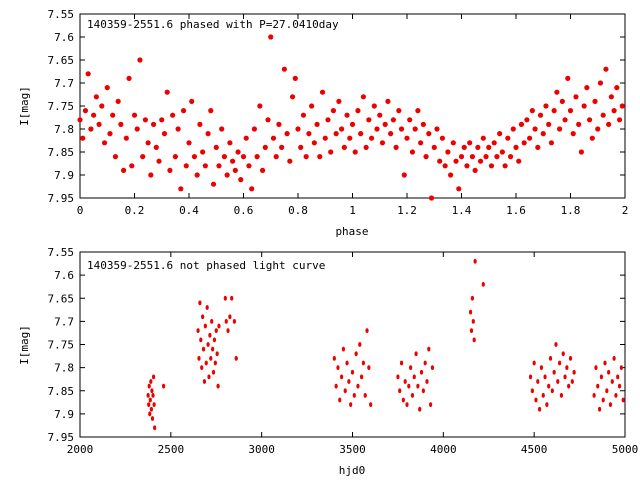  I want to click on x-tick-label: 0.2, so click(135, 210).